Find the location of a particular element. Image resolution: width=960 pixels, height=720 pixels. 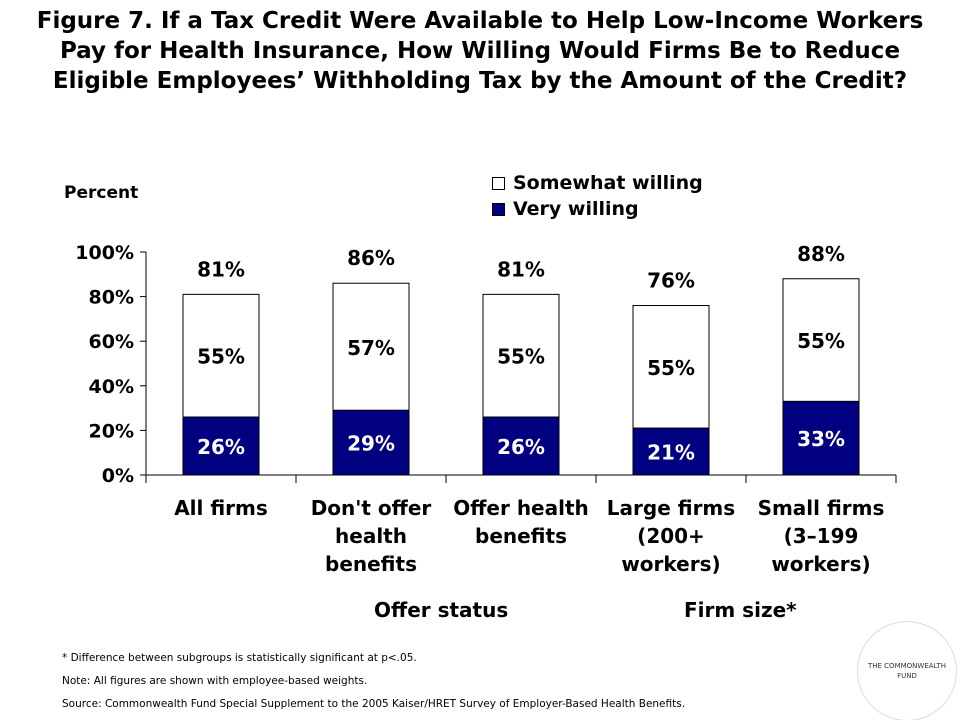

data-label-total: 86% is located at coordinates (371, 258).